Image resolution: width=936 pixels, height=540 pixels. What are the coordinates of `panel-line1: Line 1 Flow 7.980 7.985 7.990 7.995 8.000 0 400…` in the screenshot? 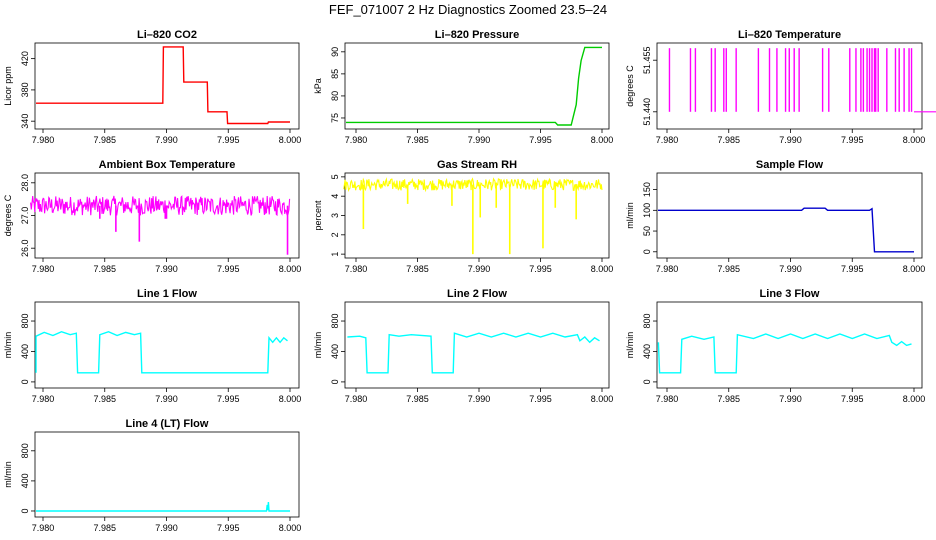 It's located at (152, 346).